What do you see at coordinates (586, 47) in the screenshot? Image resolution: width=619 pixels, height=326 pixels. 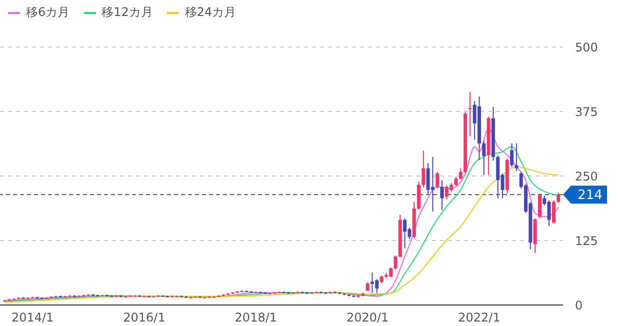 I see `y-tick-label: 500` at bounding box center [586, 47].